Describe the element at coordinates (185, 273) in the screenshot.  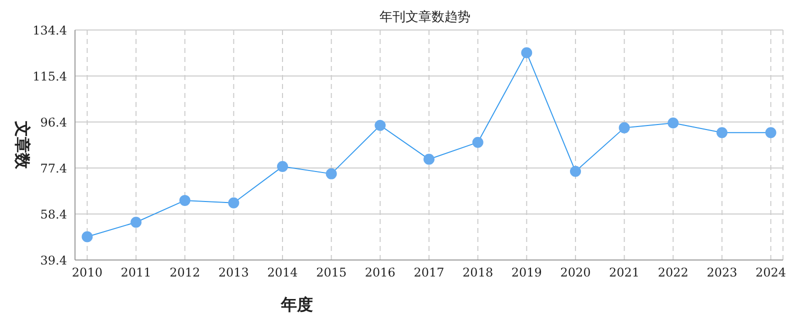
I see `x-tick-label: 2012` at that location.